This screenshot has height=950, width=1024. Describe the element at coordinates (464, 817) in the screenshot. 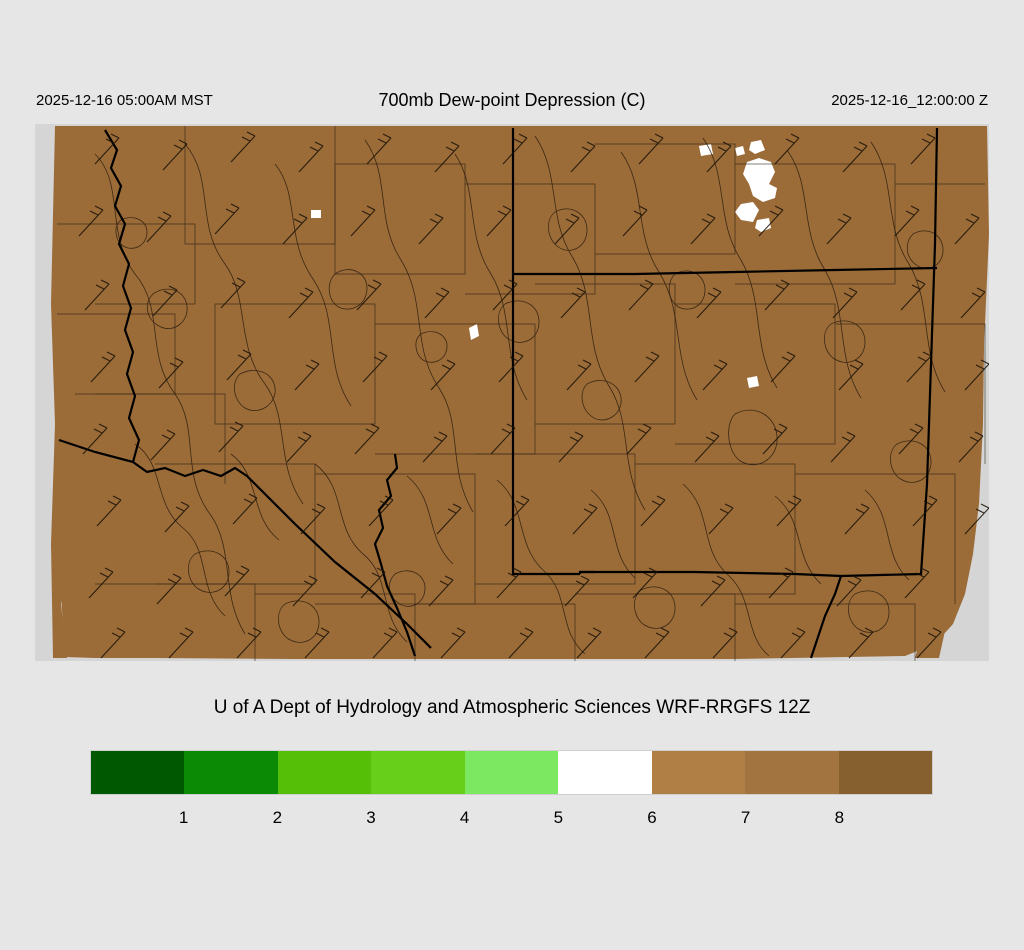

I see `colorbar-tick-4: 4` at that location.